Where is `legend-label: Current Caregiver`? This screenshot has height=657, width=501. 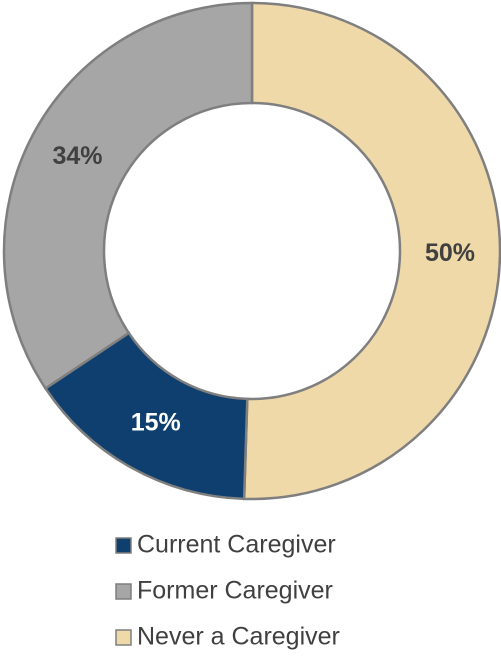
legend-label: Current Caregiver is located at coordinates (236, 545).